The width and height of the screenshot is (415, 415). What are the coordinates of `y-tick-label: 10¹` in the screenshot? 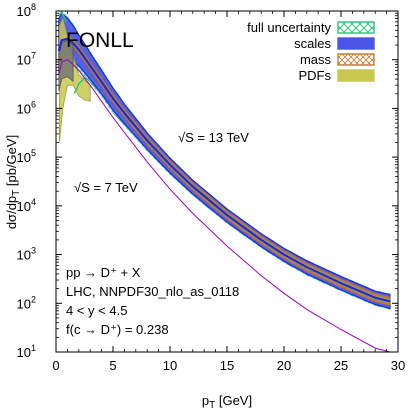 It's located at (26, 351).